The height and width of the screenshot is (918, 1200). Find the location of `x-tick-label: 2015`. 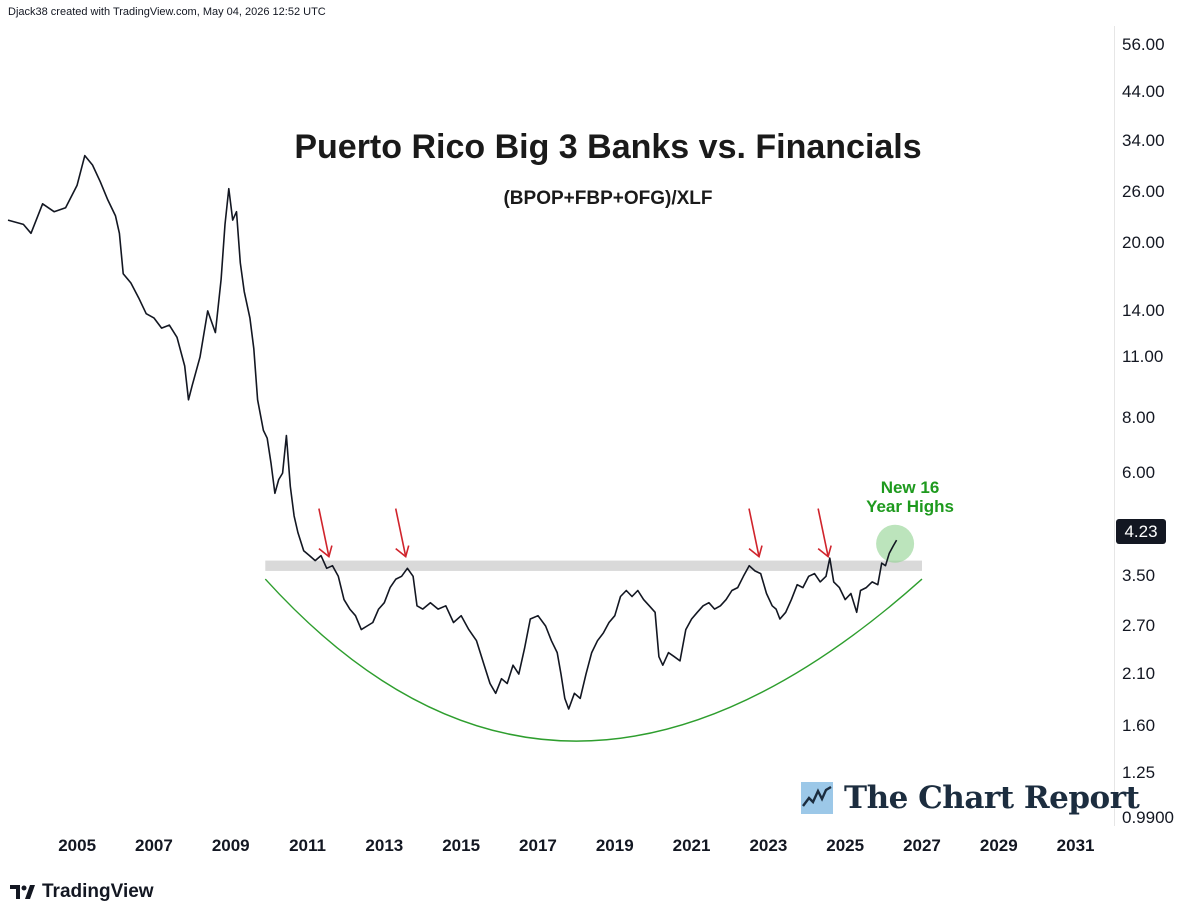

x-tick-label: 2015 is located at coordinates (461, 845).